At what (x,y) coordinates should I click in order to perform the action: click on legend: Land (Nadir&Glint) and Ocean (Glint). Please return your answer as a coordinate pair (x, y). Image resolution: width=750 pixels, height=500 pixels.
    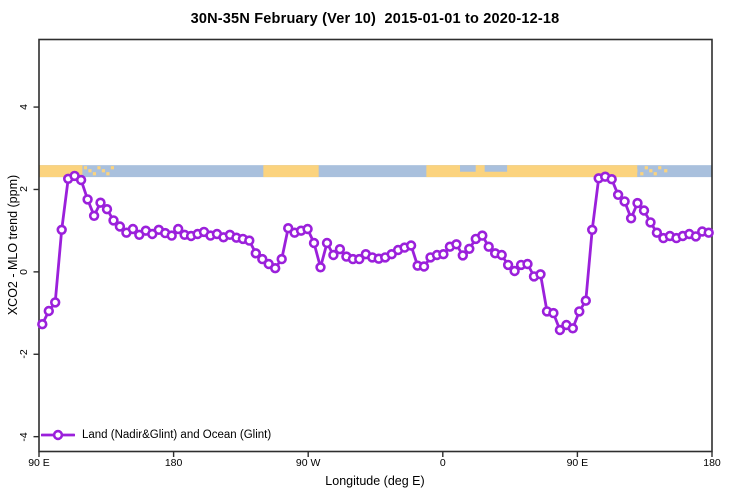
    Looking at the image, I should click on (156, 435).